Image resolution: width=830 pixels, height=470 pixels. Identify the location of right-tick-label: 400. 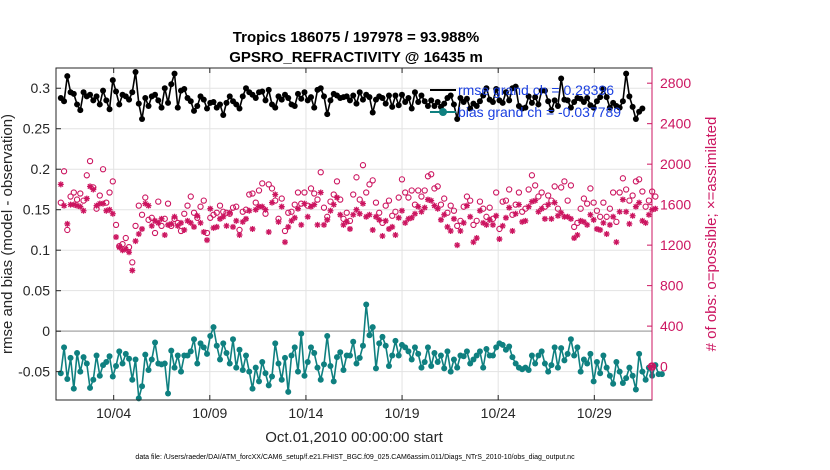
(672, 326).